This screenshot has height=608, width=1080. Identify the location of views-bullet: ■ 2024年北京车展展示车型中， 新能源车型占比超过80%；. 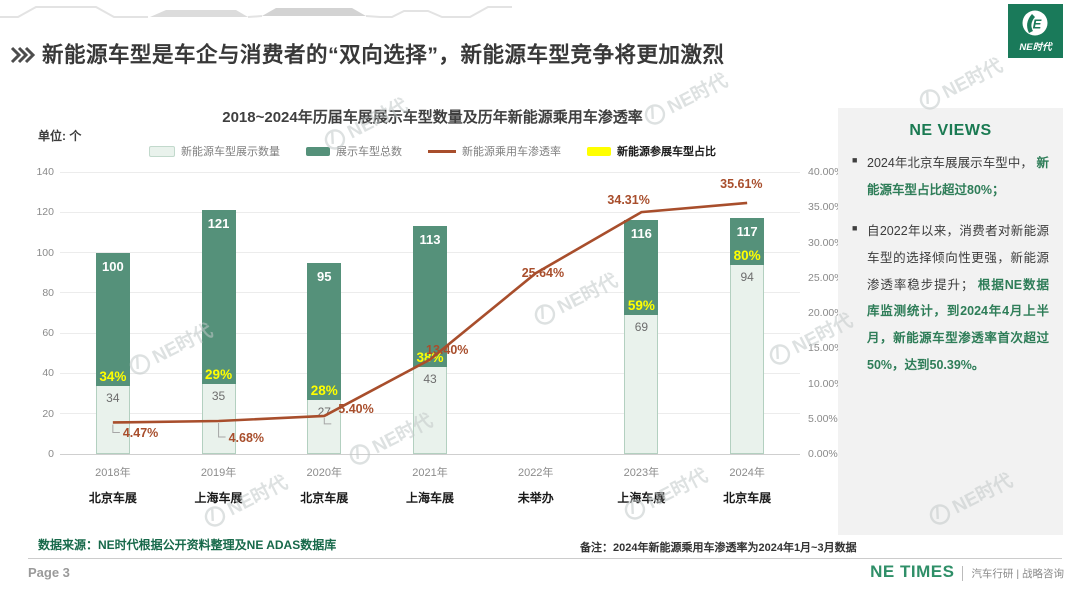
(950, 177).